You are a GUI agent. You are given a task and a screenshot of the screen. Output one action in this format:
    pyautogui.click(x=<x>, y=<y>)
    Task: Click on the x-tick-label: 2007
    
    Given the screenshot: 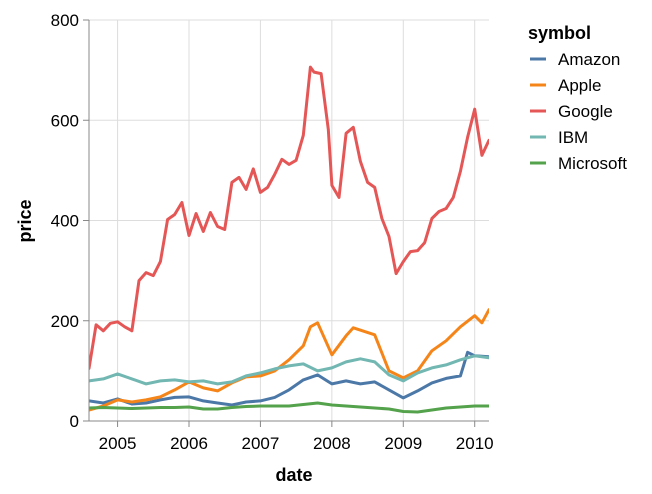 What is the action you would take?
    pyautogui.click(x=261, y=443)
    